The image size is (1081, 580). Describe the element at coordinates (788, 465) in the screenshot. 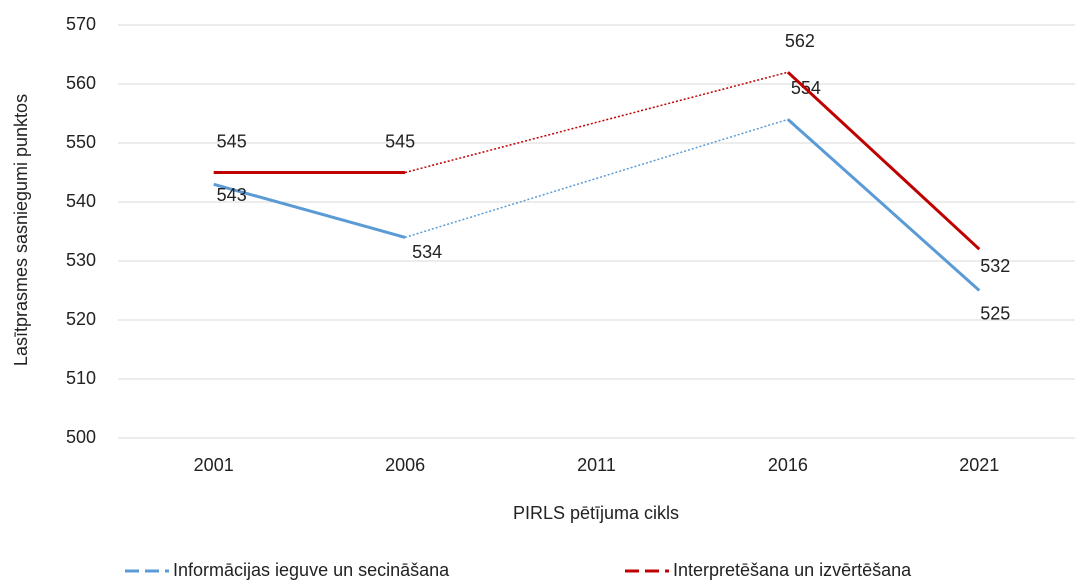

I see `x-tick-label: 2016` at that location.